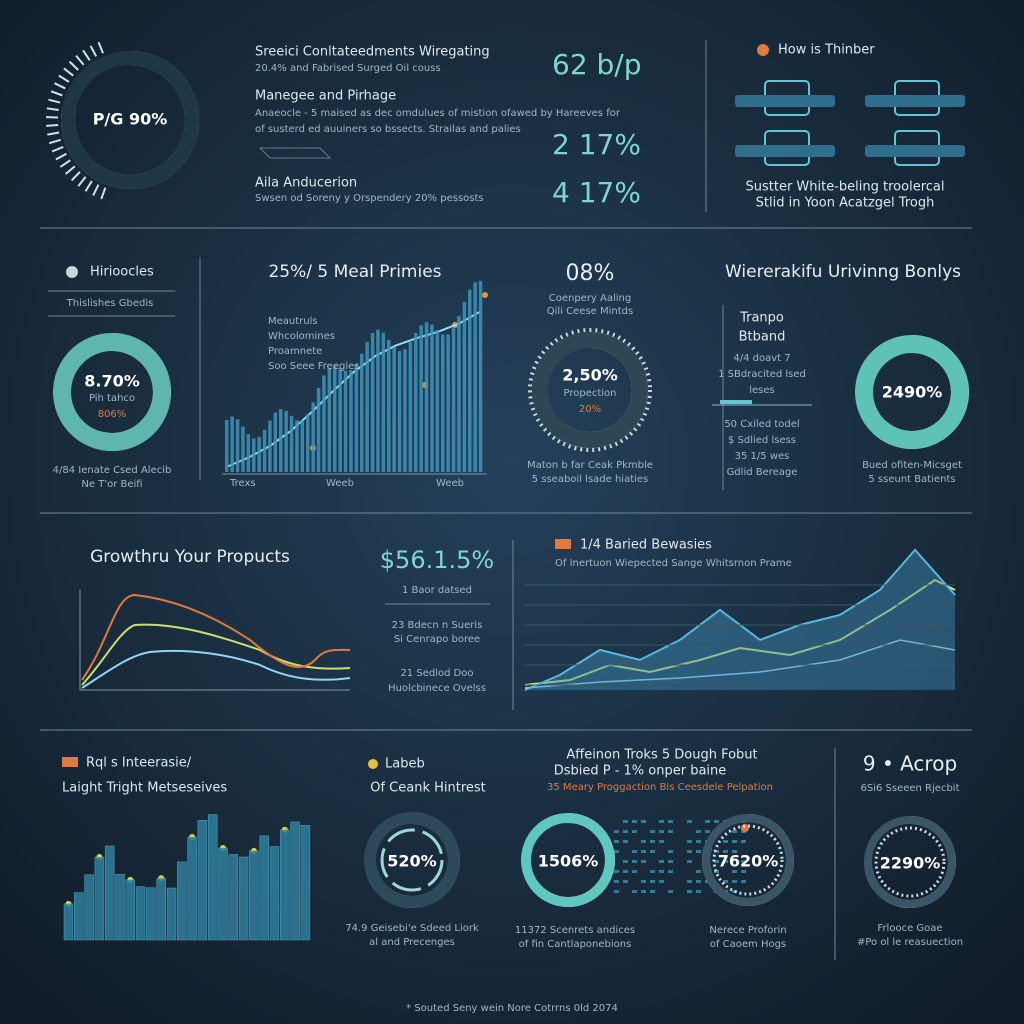 The image size is (1024, 1024). Describe the element at coordinates (596, 144) in the screenshot. I see `stat: 2 17%` at that location.